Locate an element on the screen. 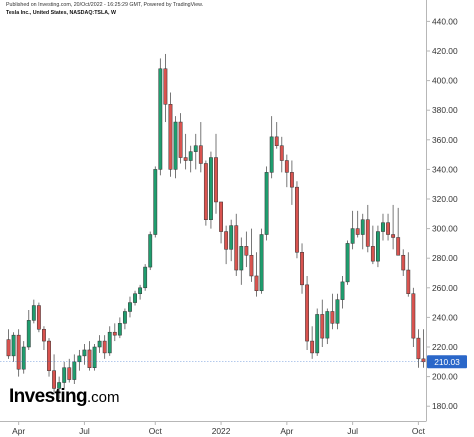 This screenshot has width=474, height=437. logo-main: Investing is located at coordinates (48, 396).